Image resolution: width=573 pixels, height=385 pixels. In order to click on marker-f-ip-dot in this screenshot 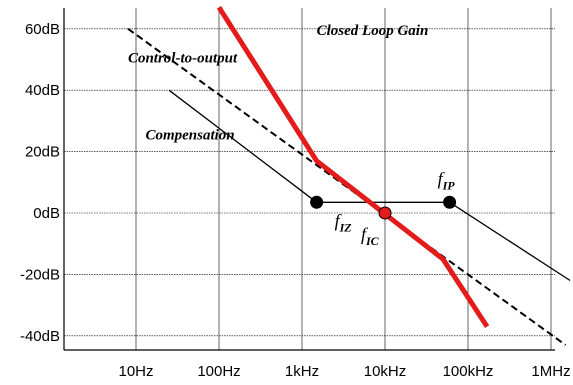, I will do `click(450, 202)`.